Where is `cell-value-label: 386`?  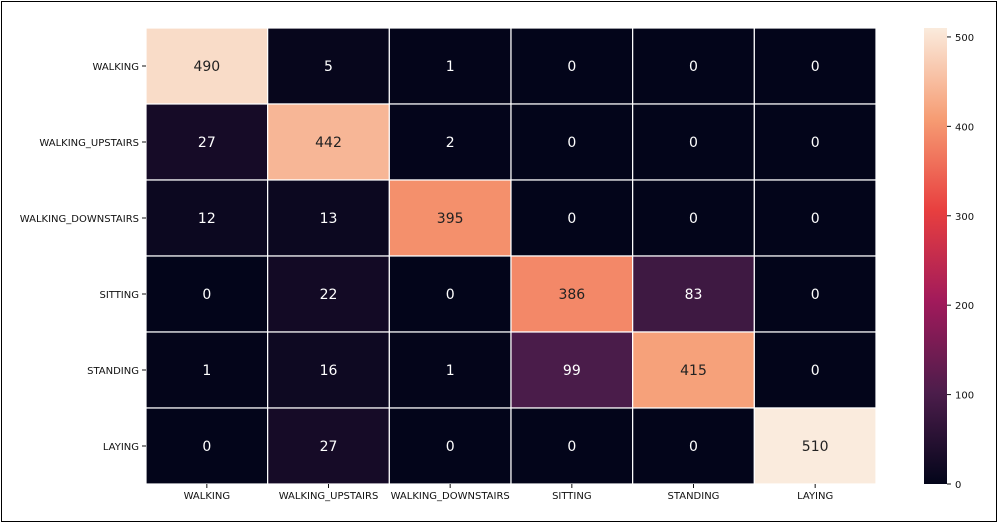
cell-value-label: 386 is located at coordinates (571, 295).